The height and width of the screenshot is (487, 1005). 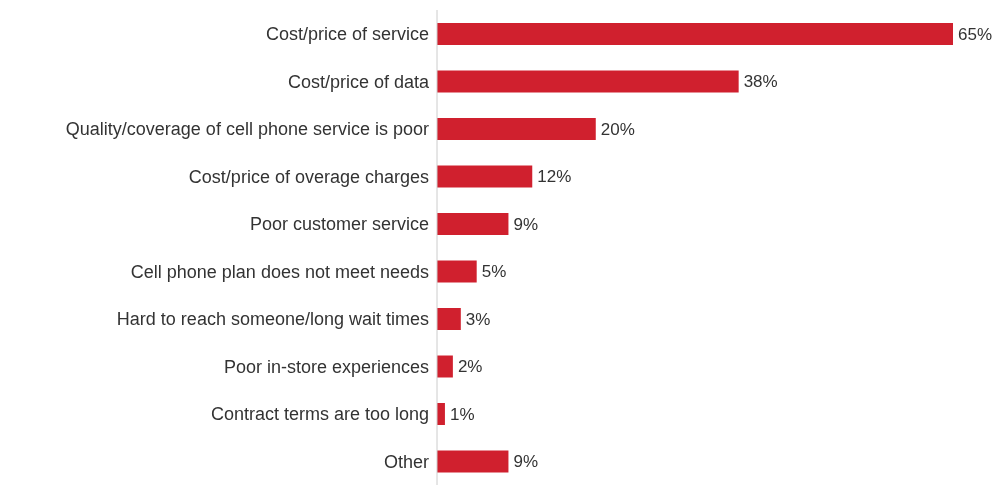 I want to click on y-tick-label: Cost/price of overage charges, so click(x=308, y=176).